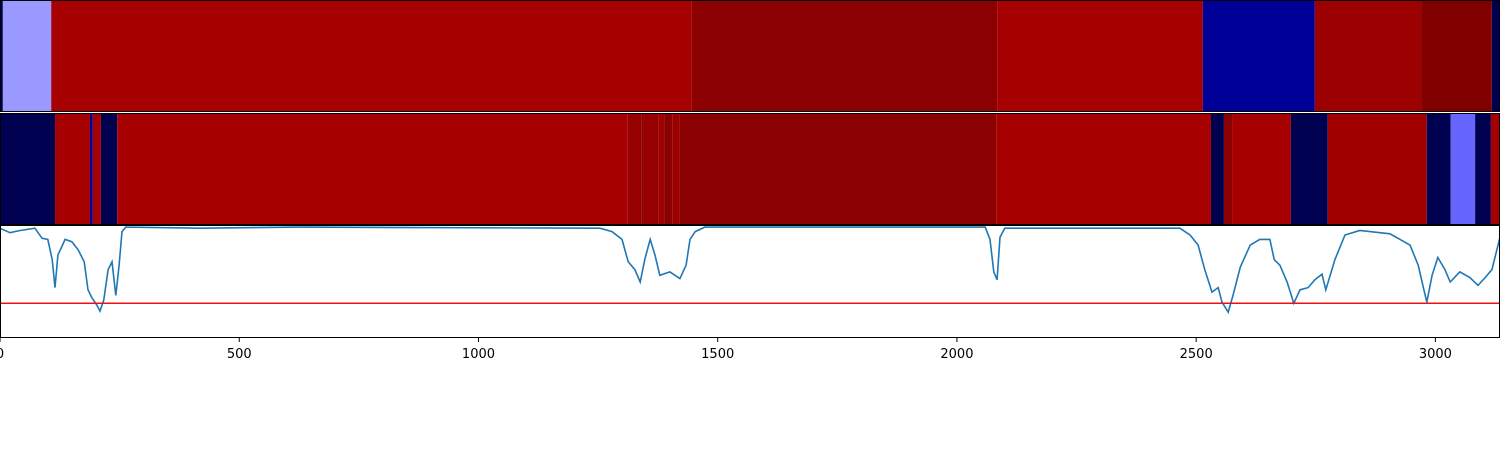  What do you see at coordinates (478, 354) in the screenshot?
I see `x-tick-label: 1000` at bounding box center [478, 354].